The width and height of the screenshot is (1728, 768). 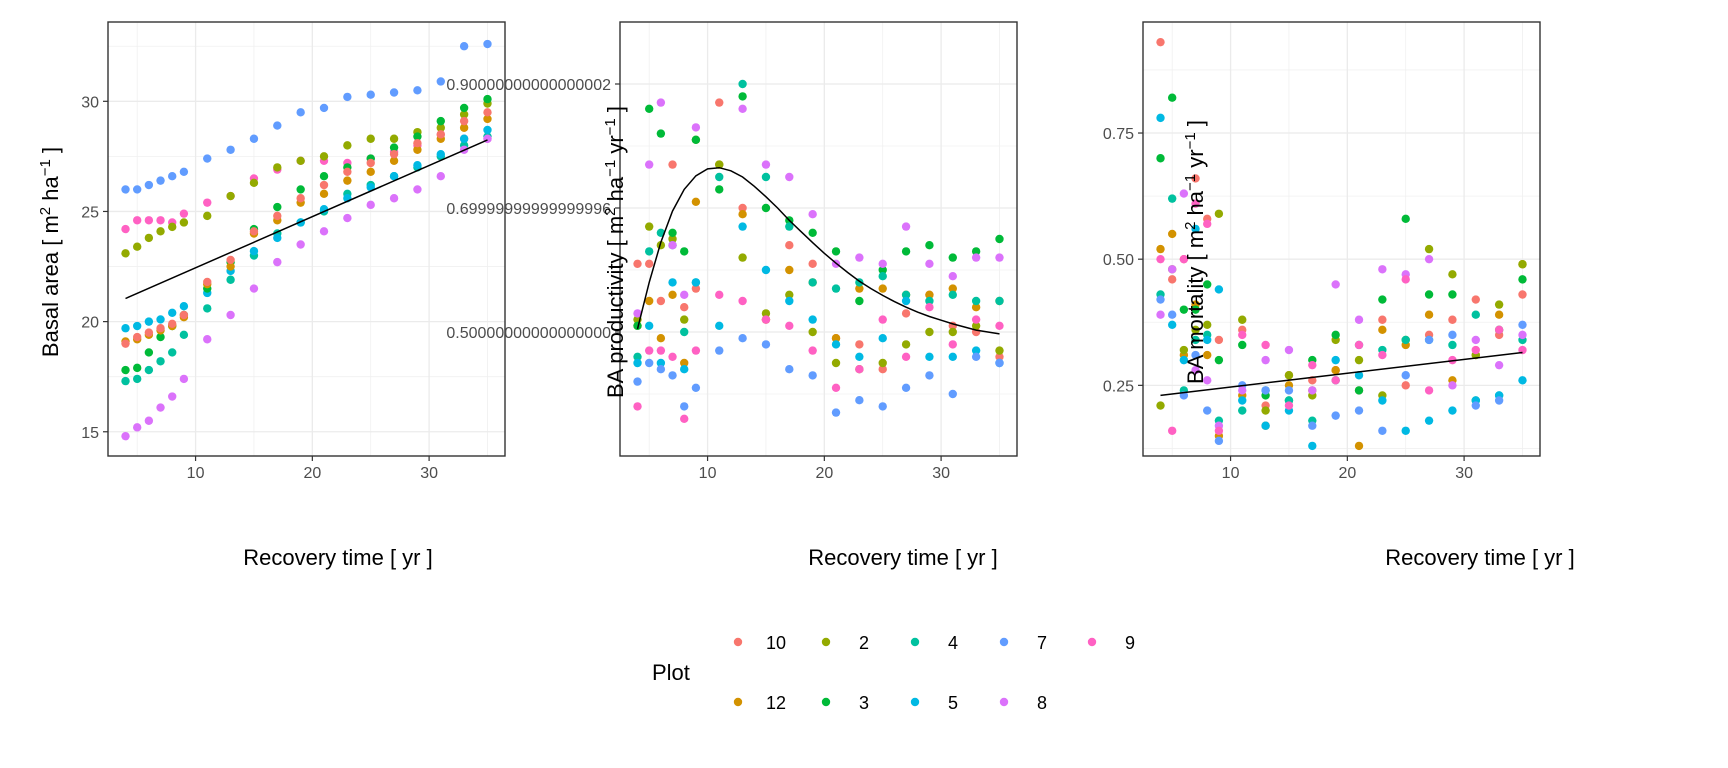 I want to click on panel-border, so click(x=818, y=239).